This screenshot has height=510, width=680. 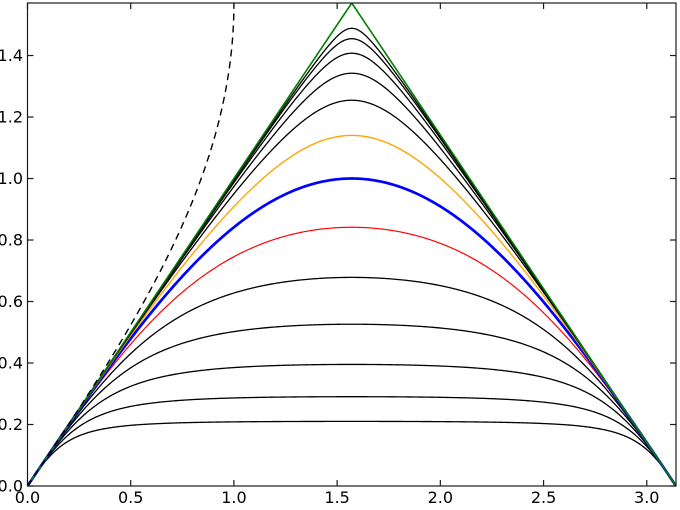 What do you see at coordinates (11, 486) in the screenshot?
I see `y-tick-label: 0.0` at bounding box center [11, 486].